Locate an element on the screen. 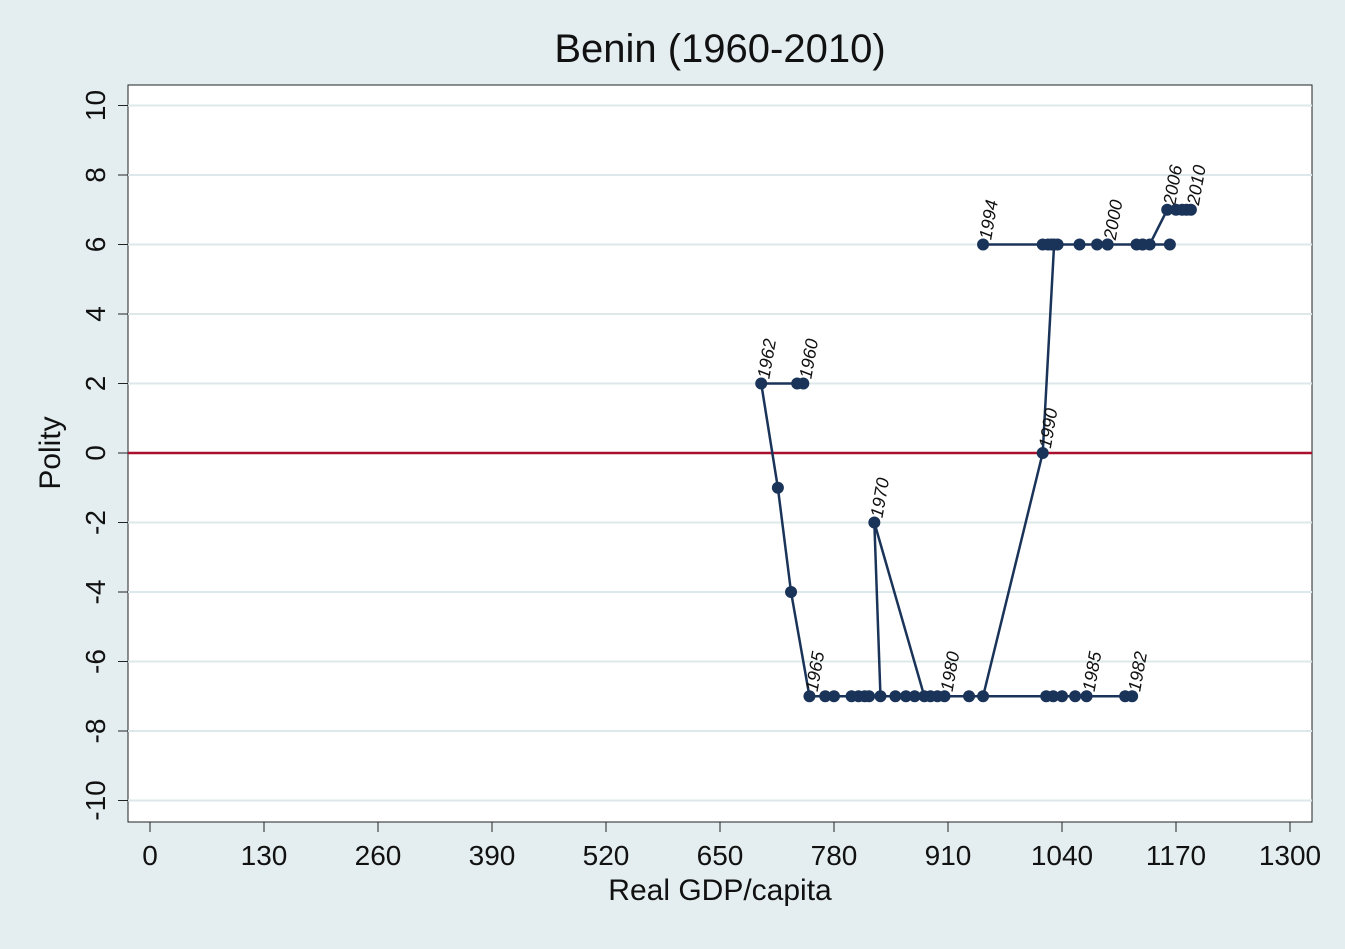 The image size is (1345, 949). x-tick-label: 0 is located at coordinates (150, 855).